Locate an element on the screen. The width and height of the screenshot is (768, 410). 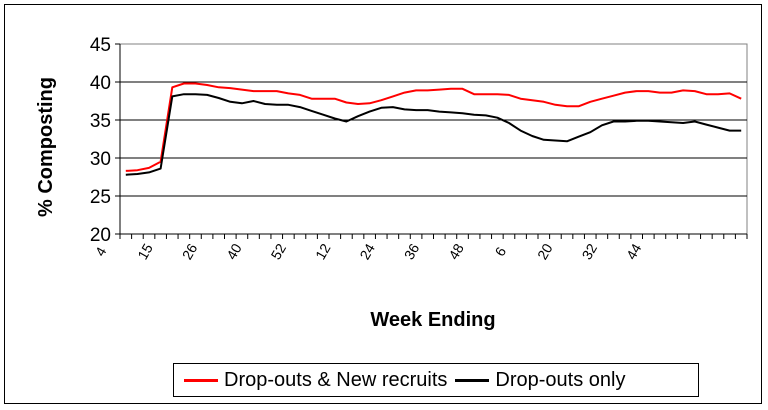
y-tick-label: 20 is located at coordinates (100, 235).